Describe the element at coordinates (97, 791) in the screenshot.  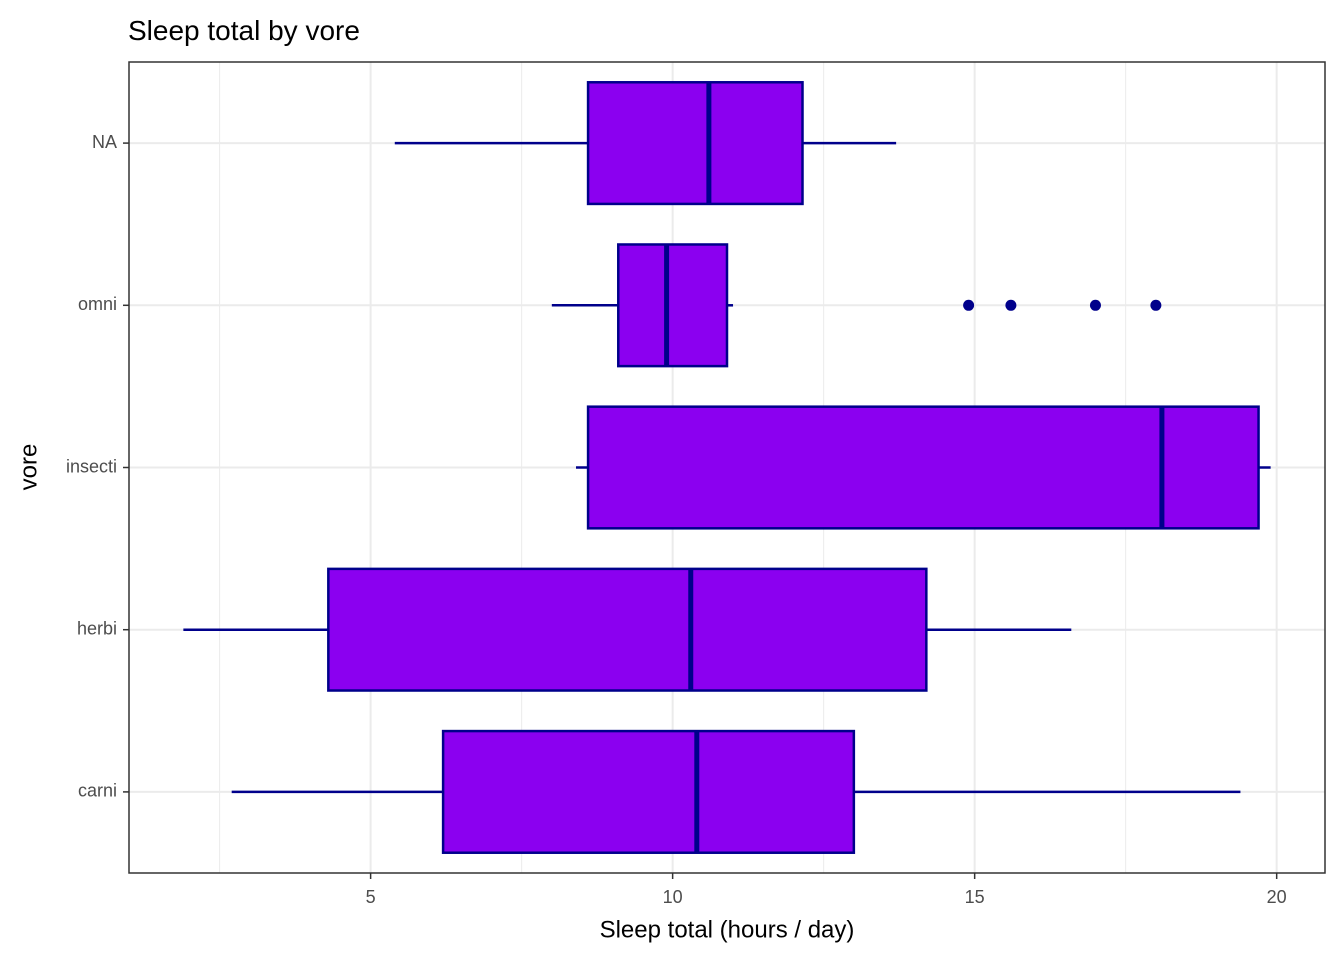
I see `y-tick-label: carni` at that location.